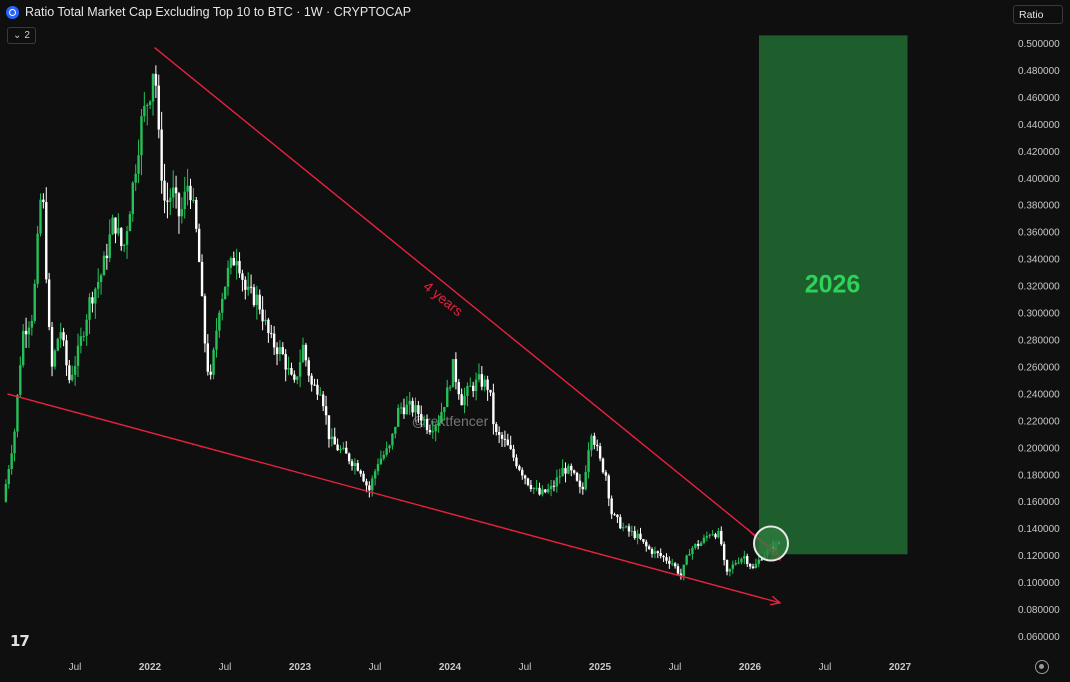 This screenshot has width=1070, height=682. Describe the element at coordinates (1039, 44) in the screenshot. I see `y-tick-label: 0.500000` at that location.